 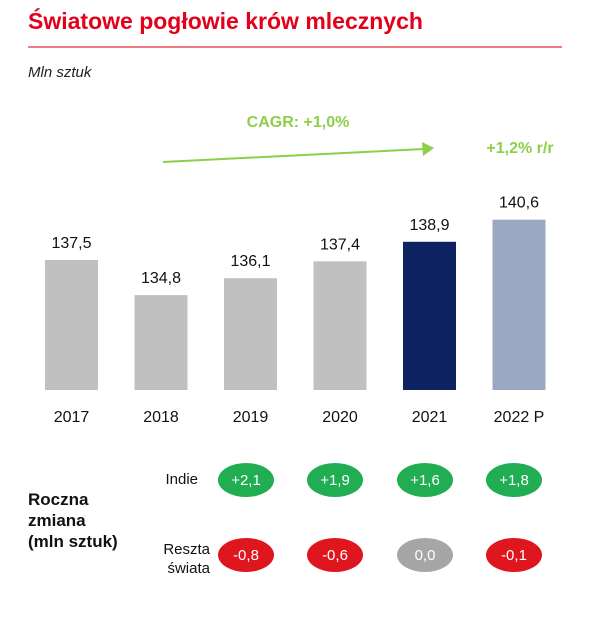 What do you see at coordinates (72, 417) in the screenshot?
I see `x-tick-2017: 2017` at bounding box center [72, 417].